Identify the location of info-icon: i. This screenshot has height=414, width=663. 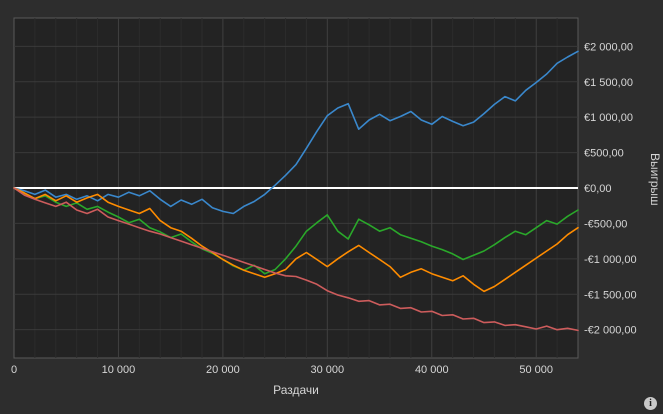
(650, 403).